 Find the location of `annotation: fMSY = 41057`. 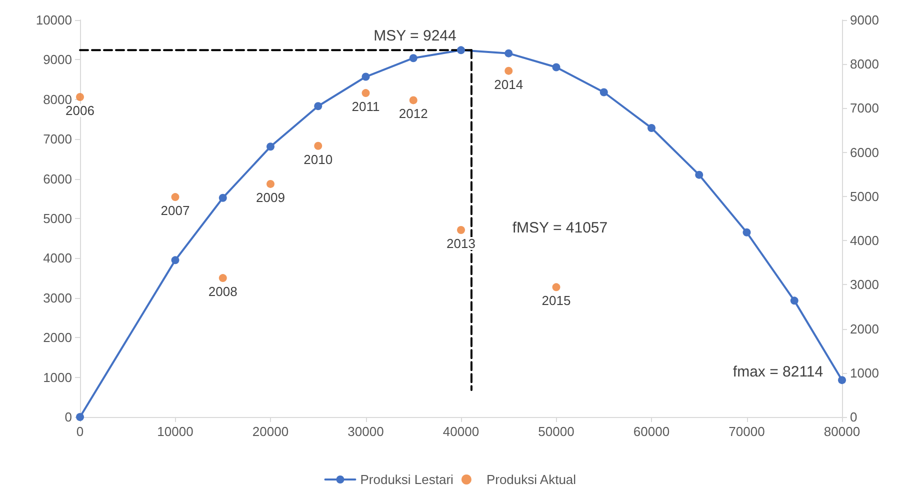

annotation: fMSY = 41057 is located at coordinates (560, 228).